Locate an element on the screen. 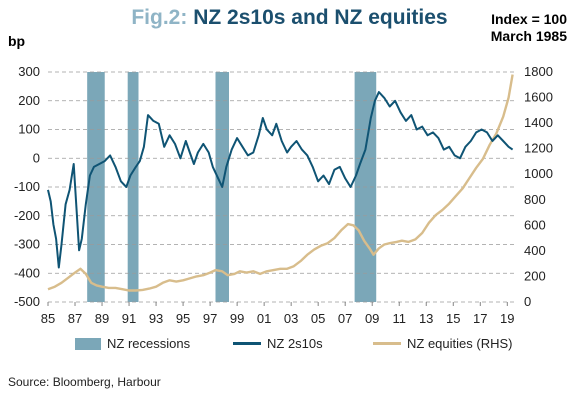 Image resolution: width=579 pixels, height=400 pixels. x-tick-label: 05 is located at coordinates (318, 318).